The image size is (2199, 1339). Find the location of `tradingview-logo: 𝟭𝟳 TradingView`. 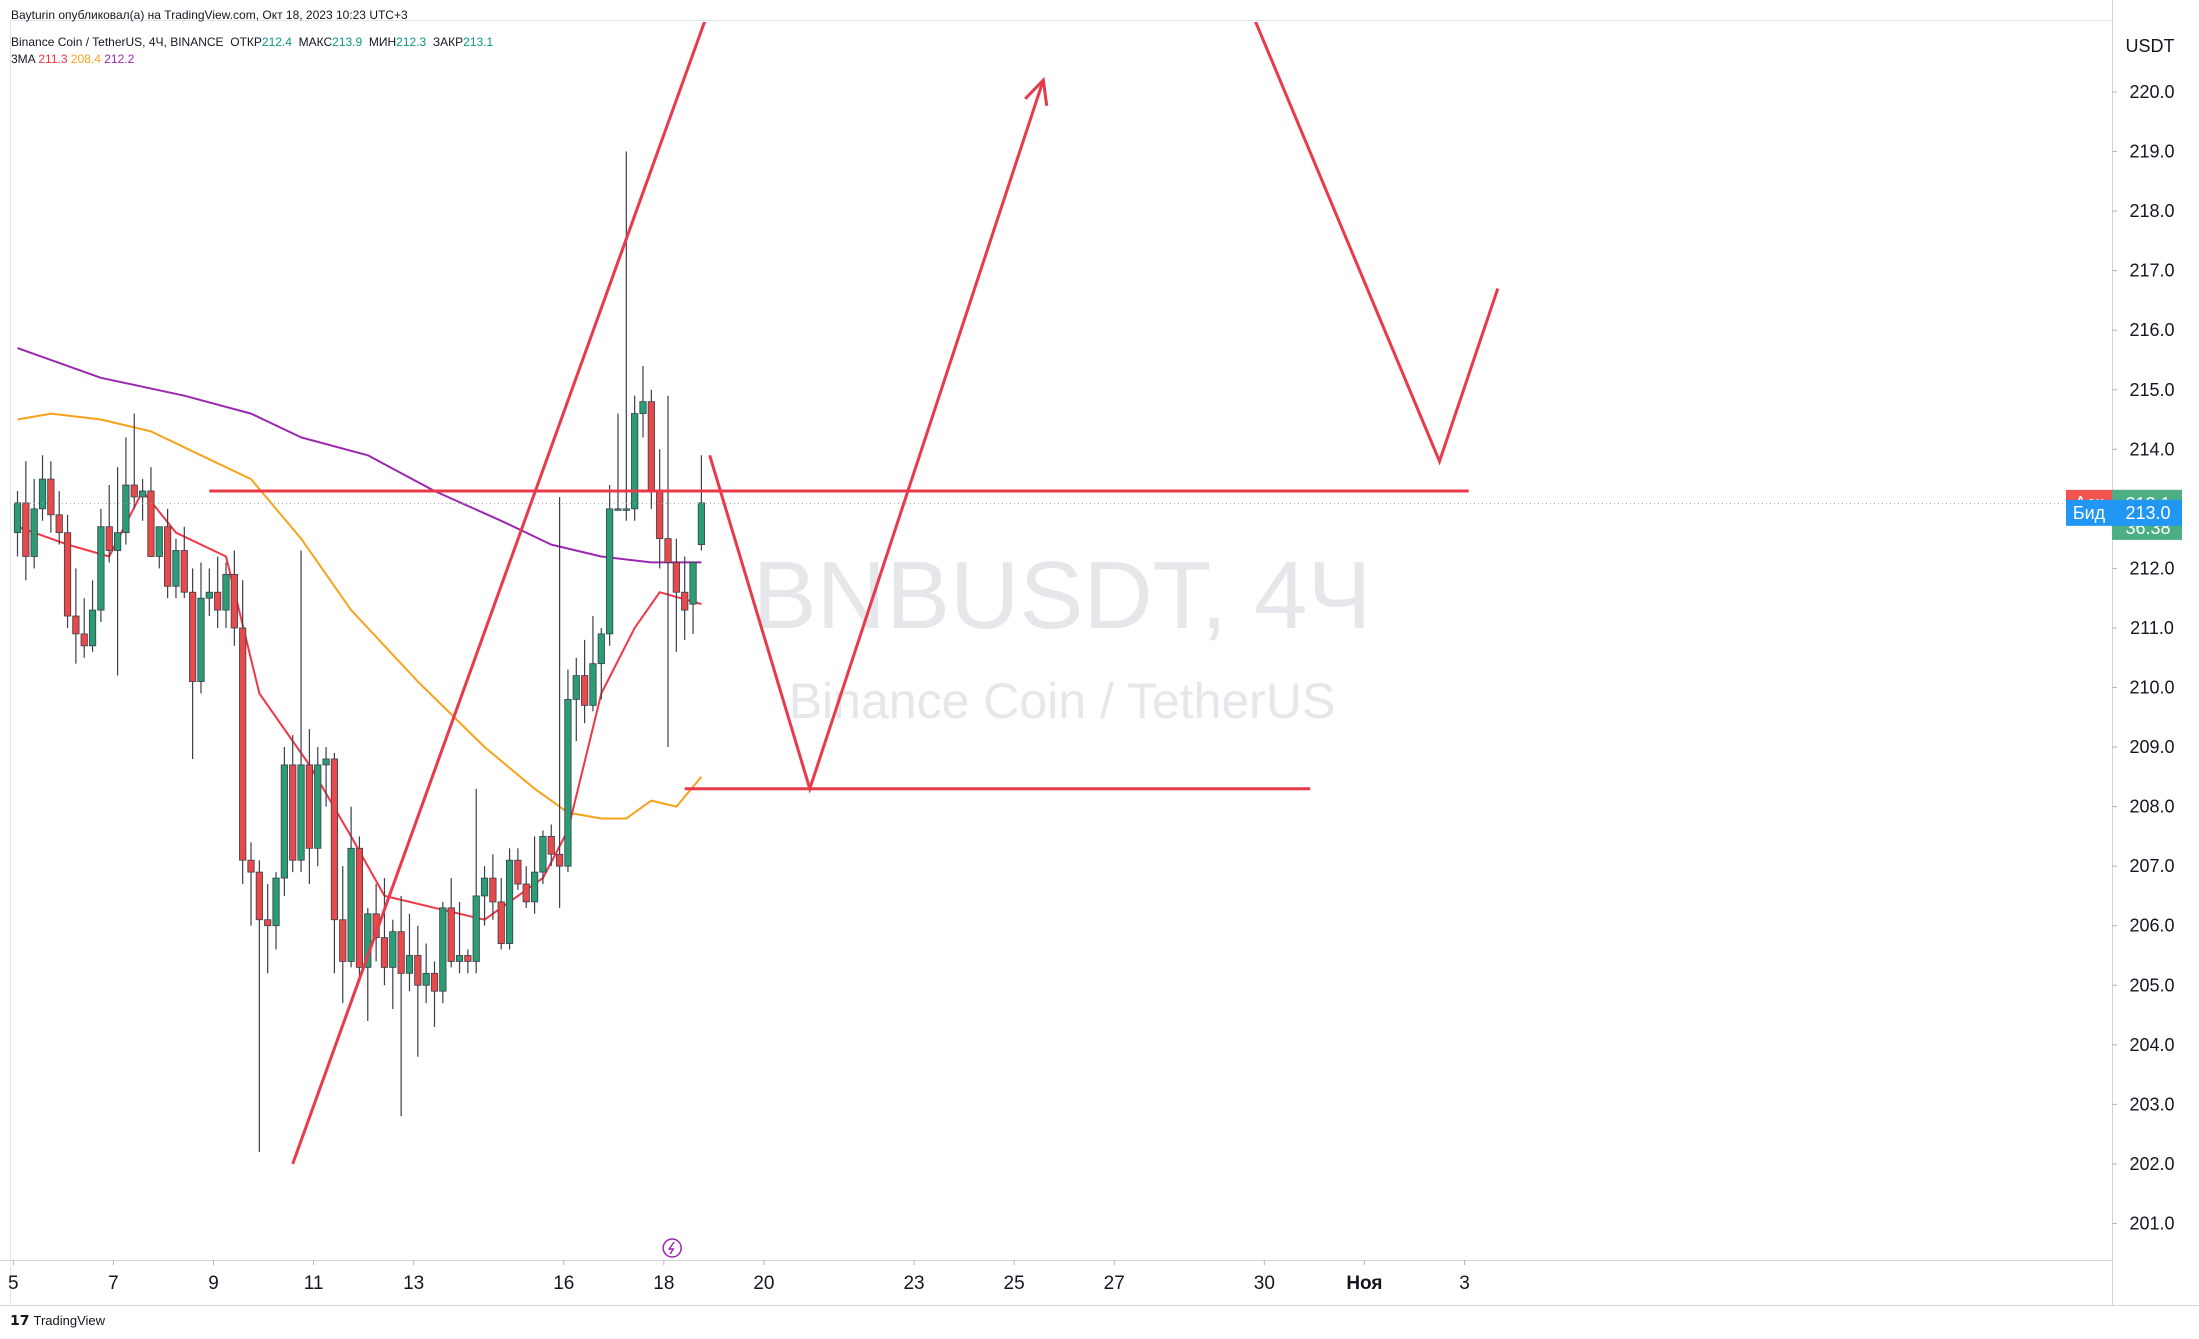

tradingview-logo: 𝟭𝟳 TradingView is located at coordinates (57, 1320).